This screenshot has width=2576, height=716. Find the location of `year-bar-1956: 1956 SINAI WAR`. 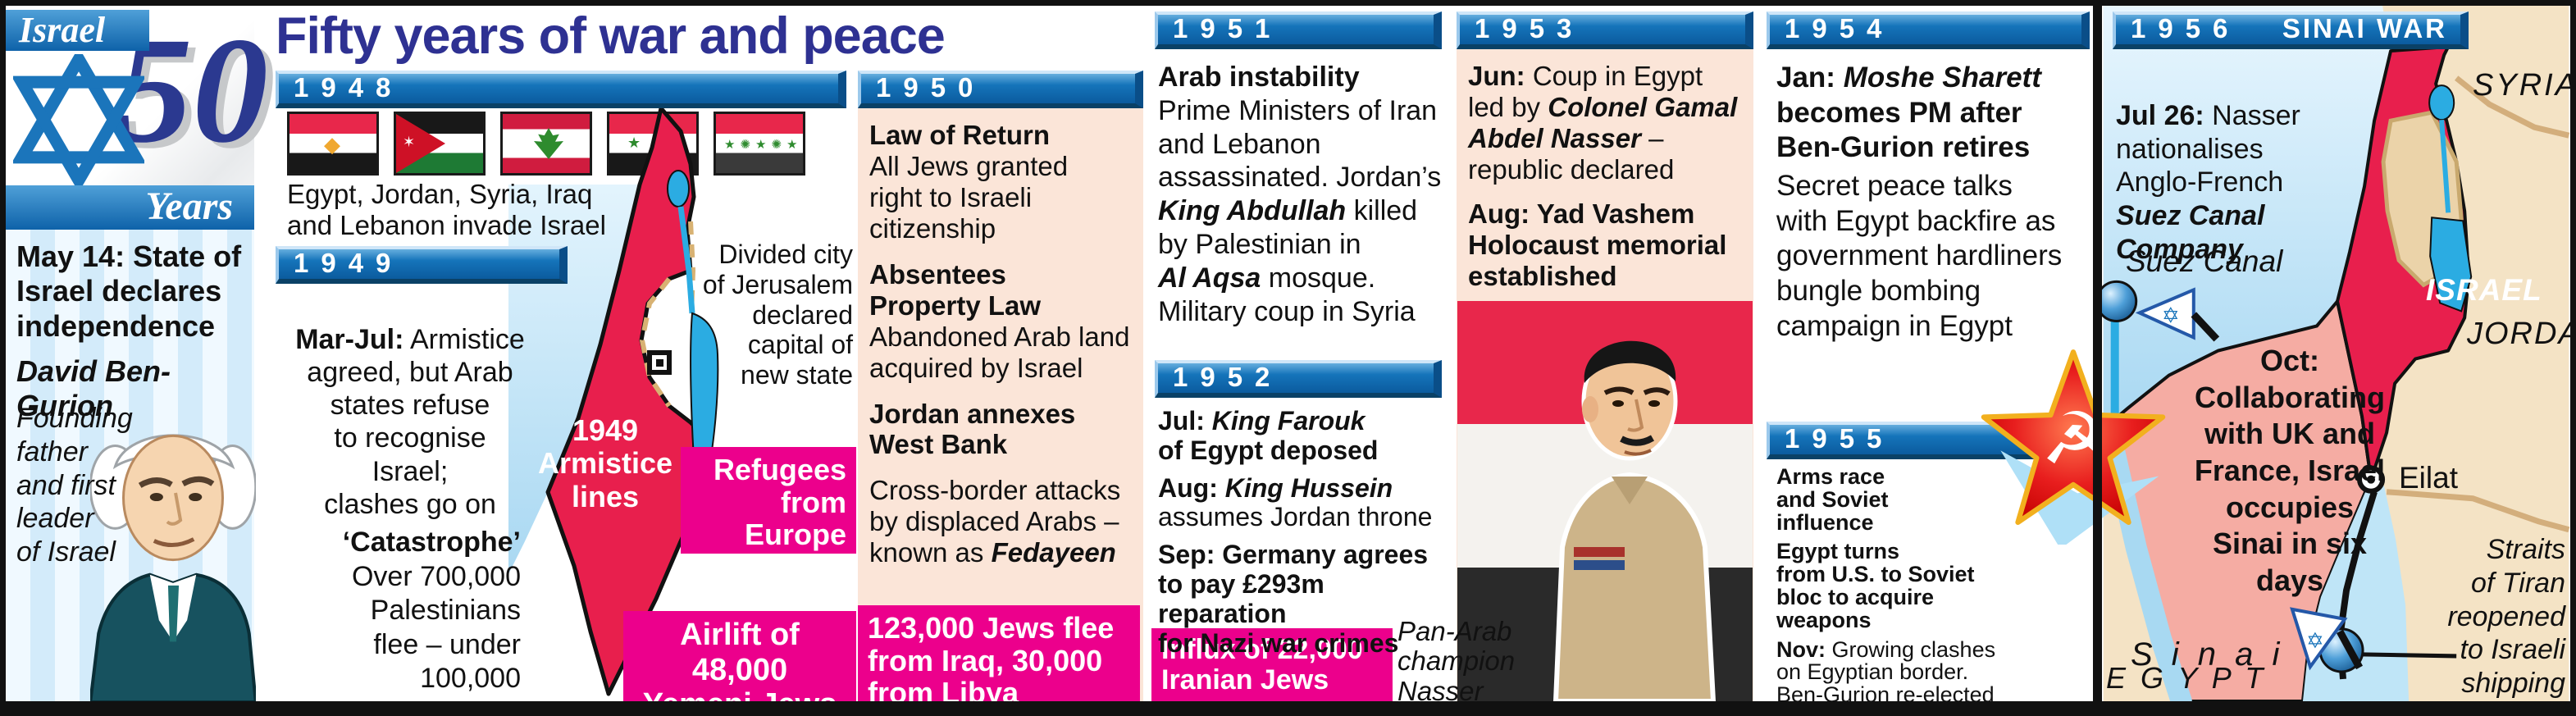

year-bar-1956: 1956 SINAI WAR is located at coordinates (2291, 30).